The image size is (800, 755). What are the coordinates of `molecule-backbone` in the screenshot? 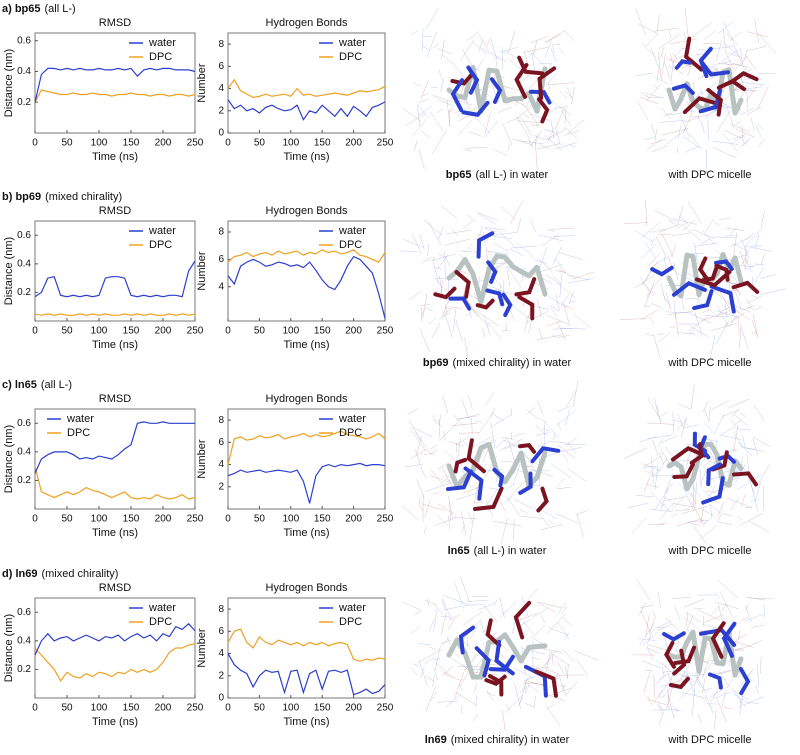 It's located at (541, 280).